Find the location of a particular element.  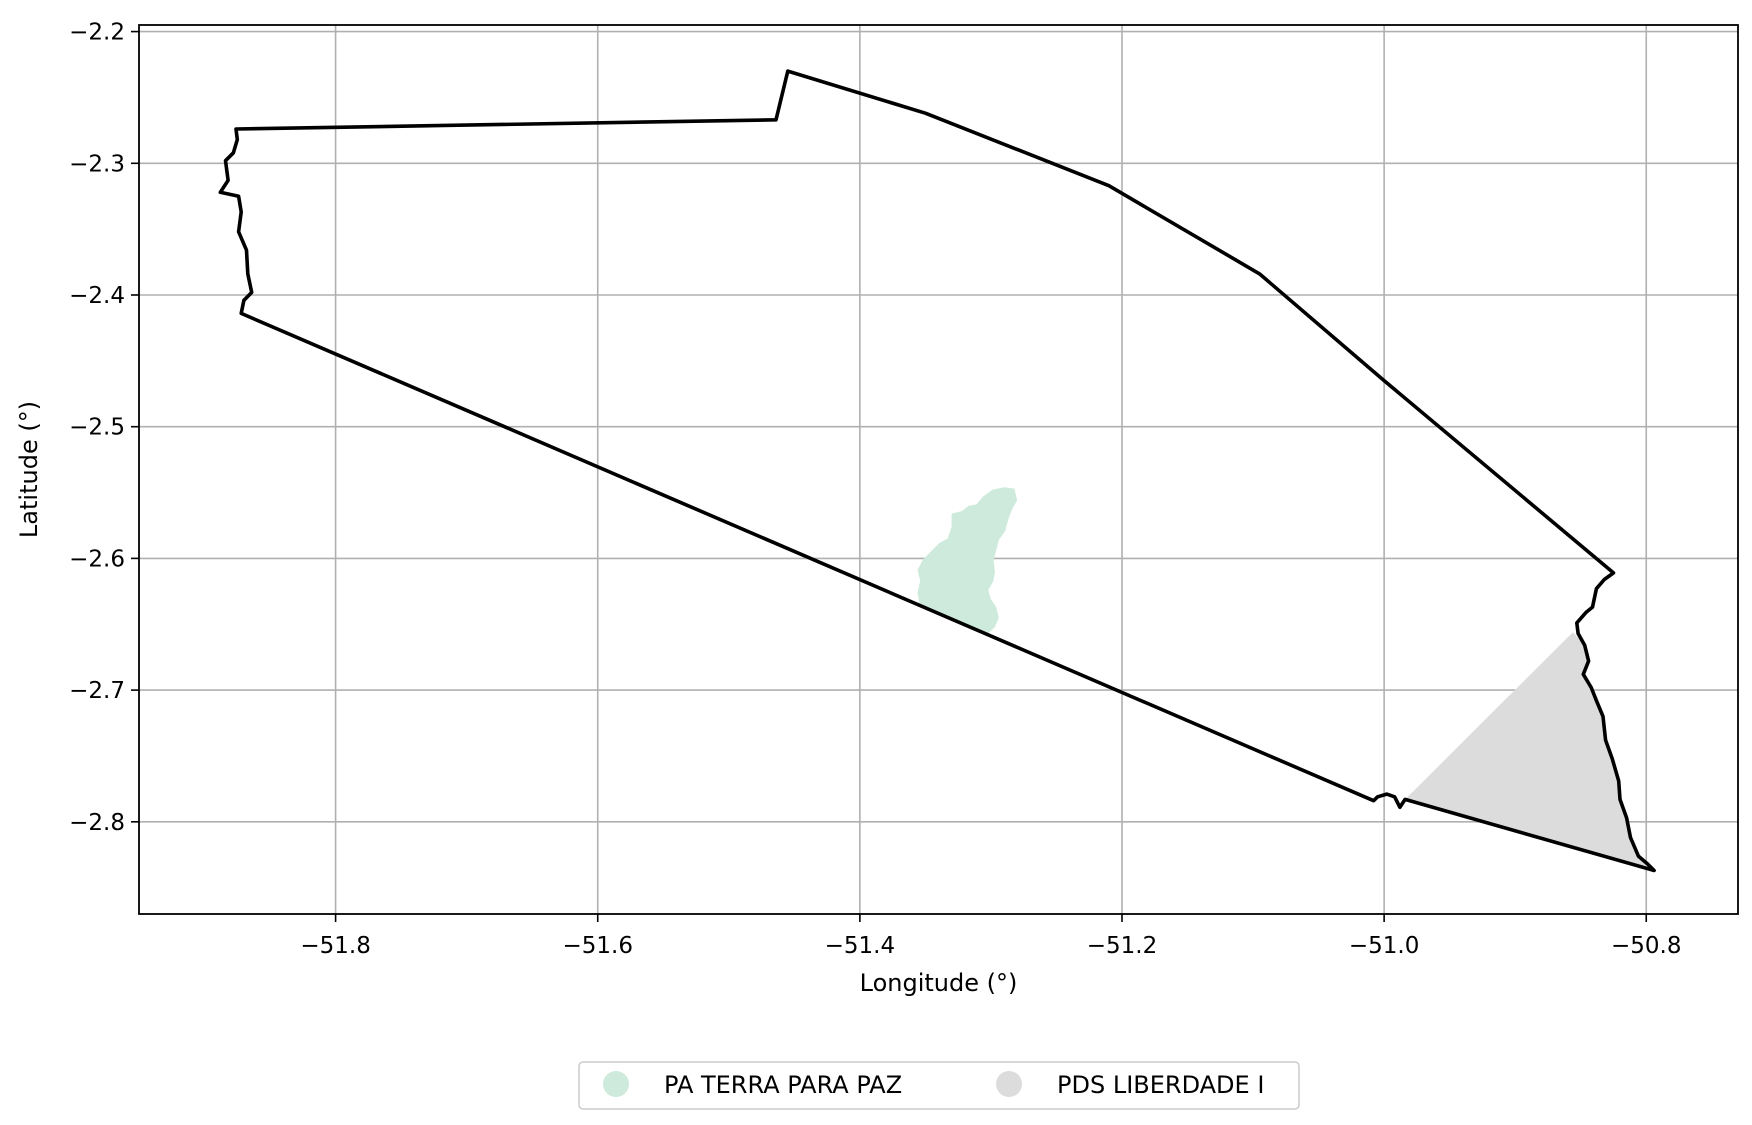

y-tick-label: −2.5 is located at coordinates (97, 428).